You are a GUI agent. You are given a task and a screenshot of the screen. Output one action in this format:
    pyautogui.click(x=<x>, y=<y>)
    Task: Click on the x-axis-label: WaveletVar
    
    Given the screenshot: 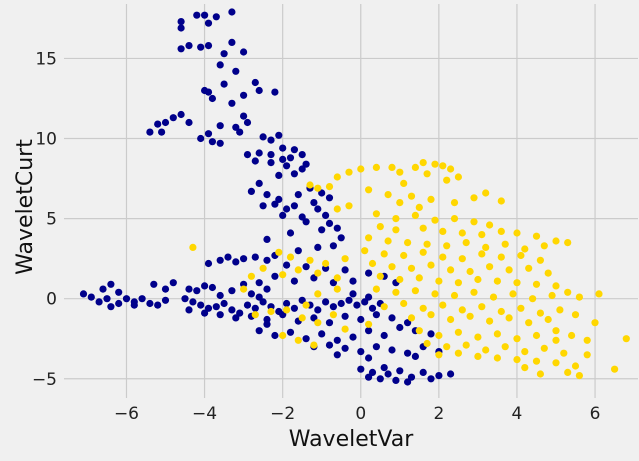 What is the action you would take?
    pyautogui.click(x=351, y=439)
    